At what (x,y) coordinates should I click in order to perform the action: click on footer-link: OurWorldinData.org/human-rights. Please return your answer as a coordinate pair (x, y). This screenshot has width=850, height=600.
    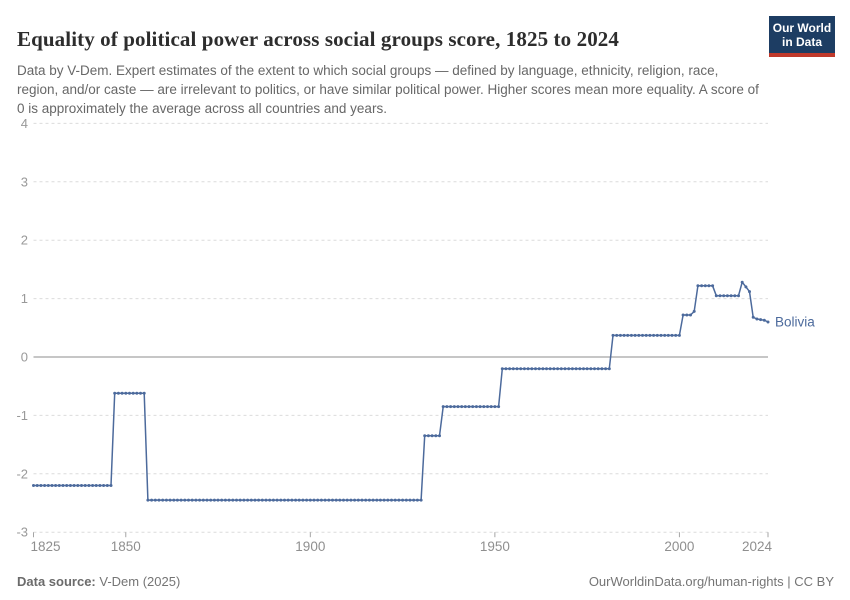
    Looking at the image, I should click on (686, 581).